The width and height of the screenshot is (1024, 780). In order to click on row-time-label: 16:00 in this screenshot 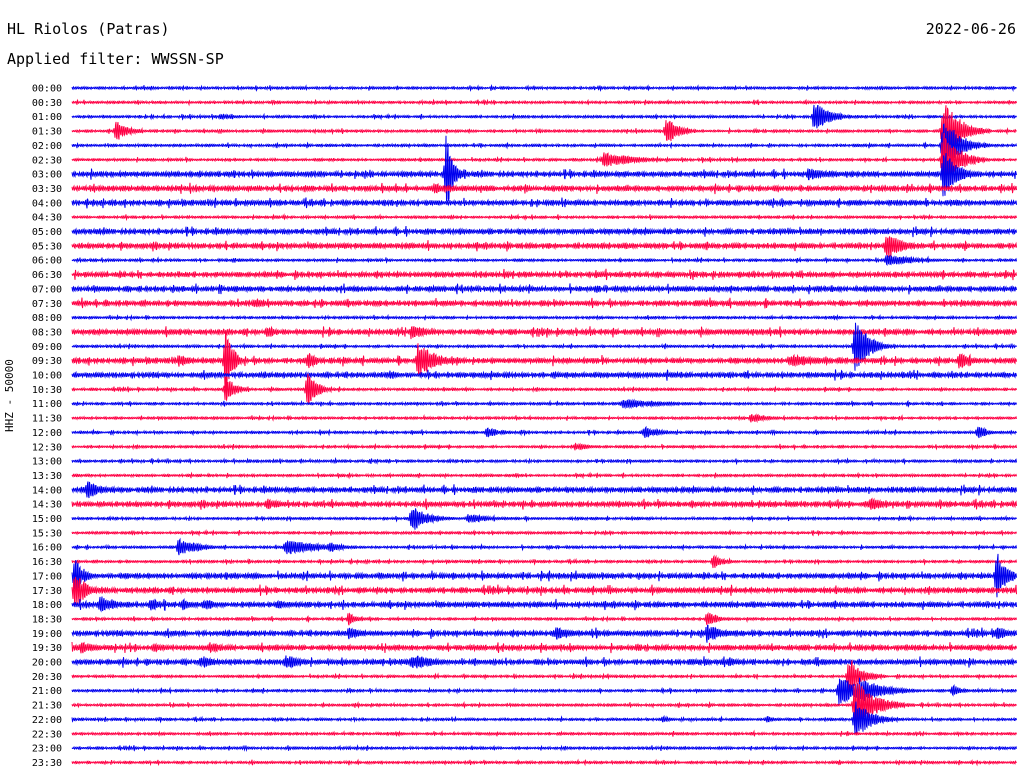, I will do `click(47, 548)`.